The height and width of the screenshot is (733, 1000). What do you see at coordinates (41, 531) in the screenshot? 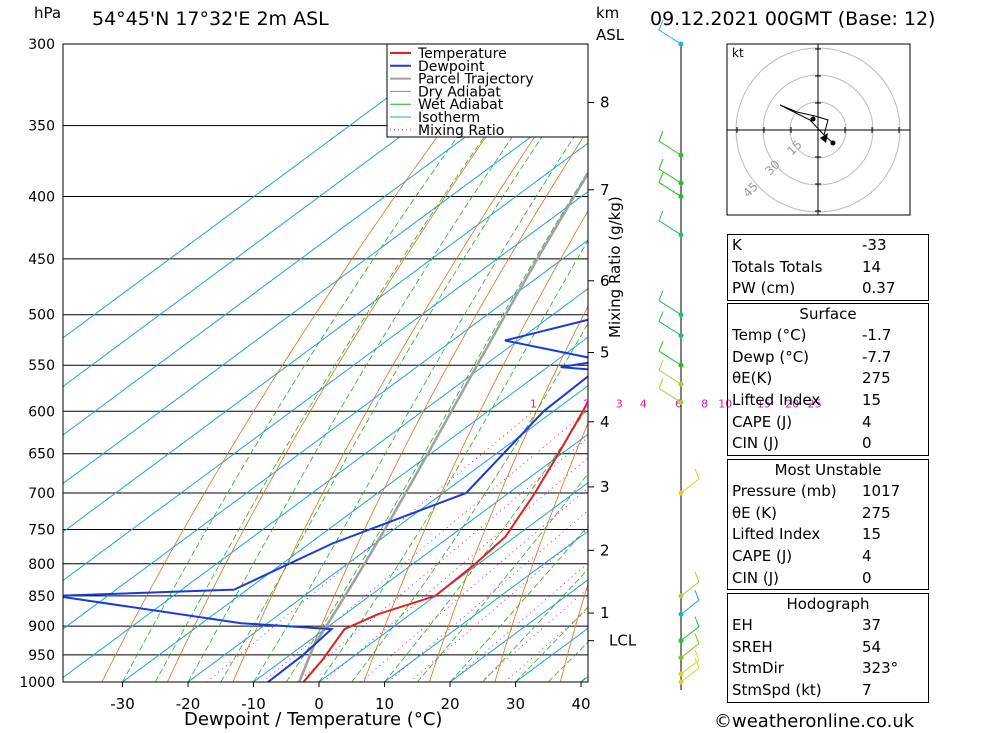
I see `pressure-tick-label: 750` at bounding box center [41, 531].